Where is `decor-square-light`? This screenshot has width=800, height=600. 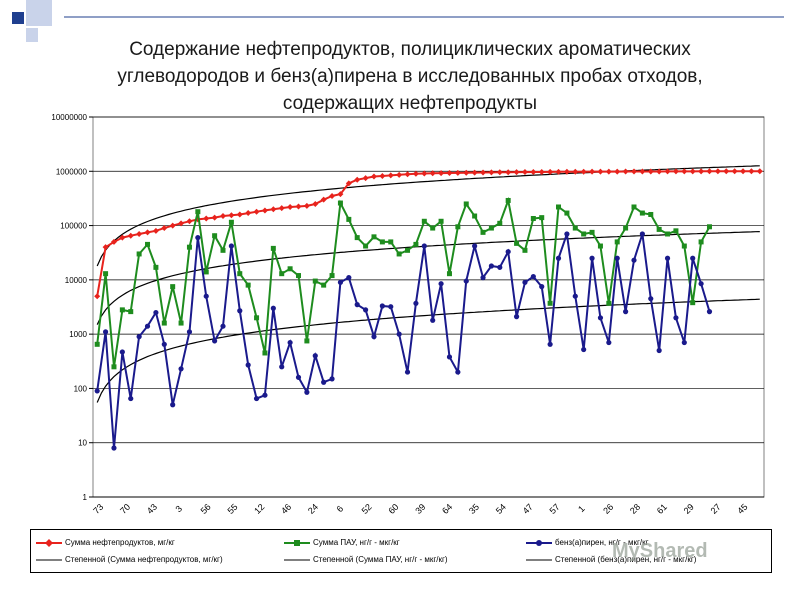 decor-square-light is located at coordinates (32, 35).